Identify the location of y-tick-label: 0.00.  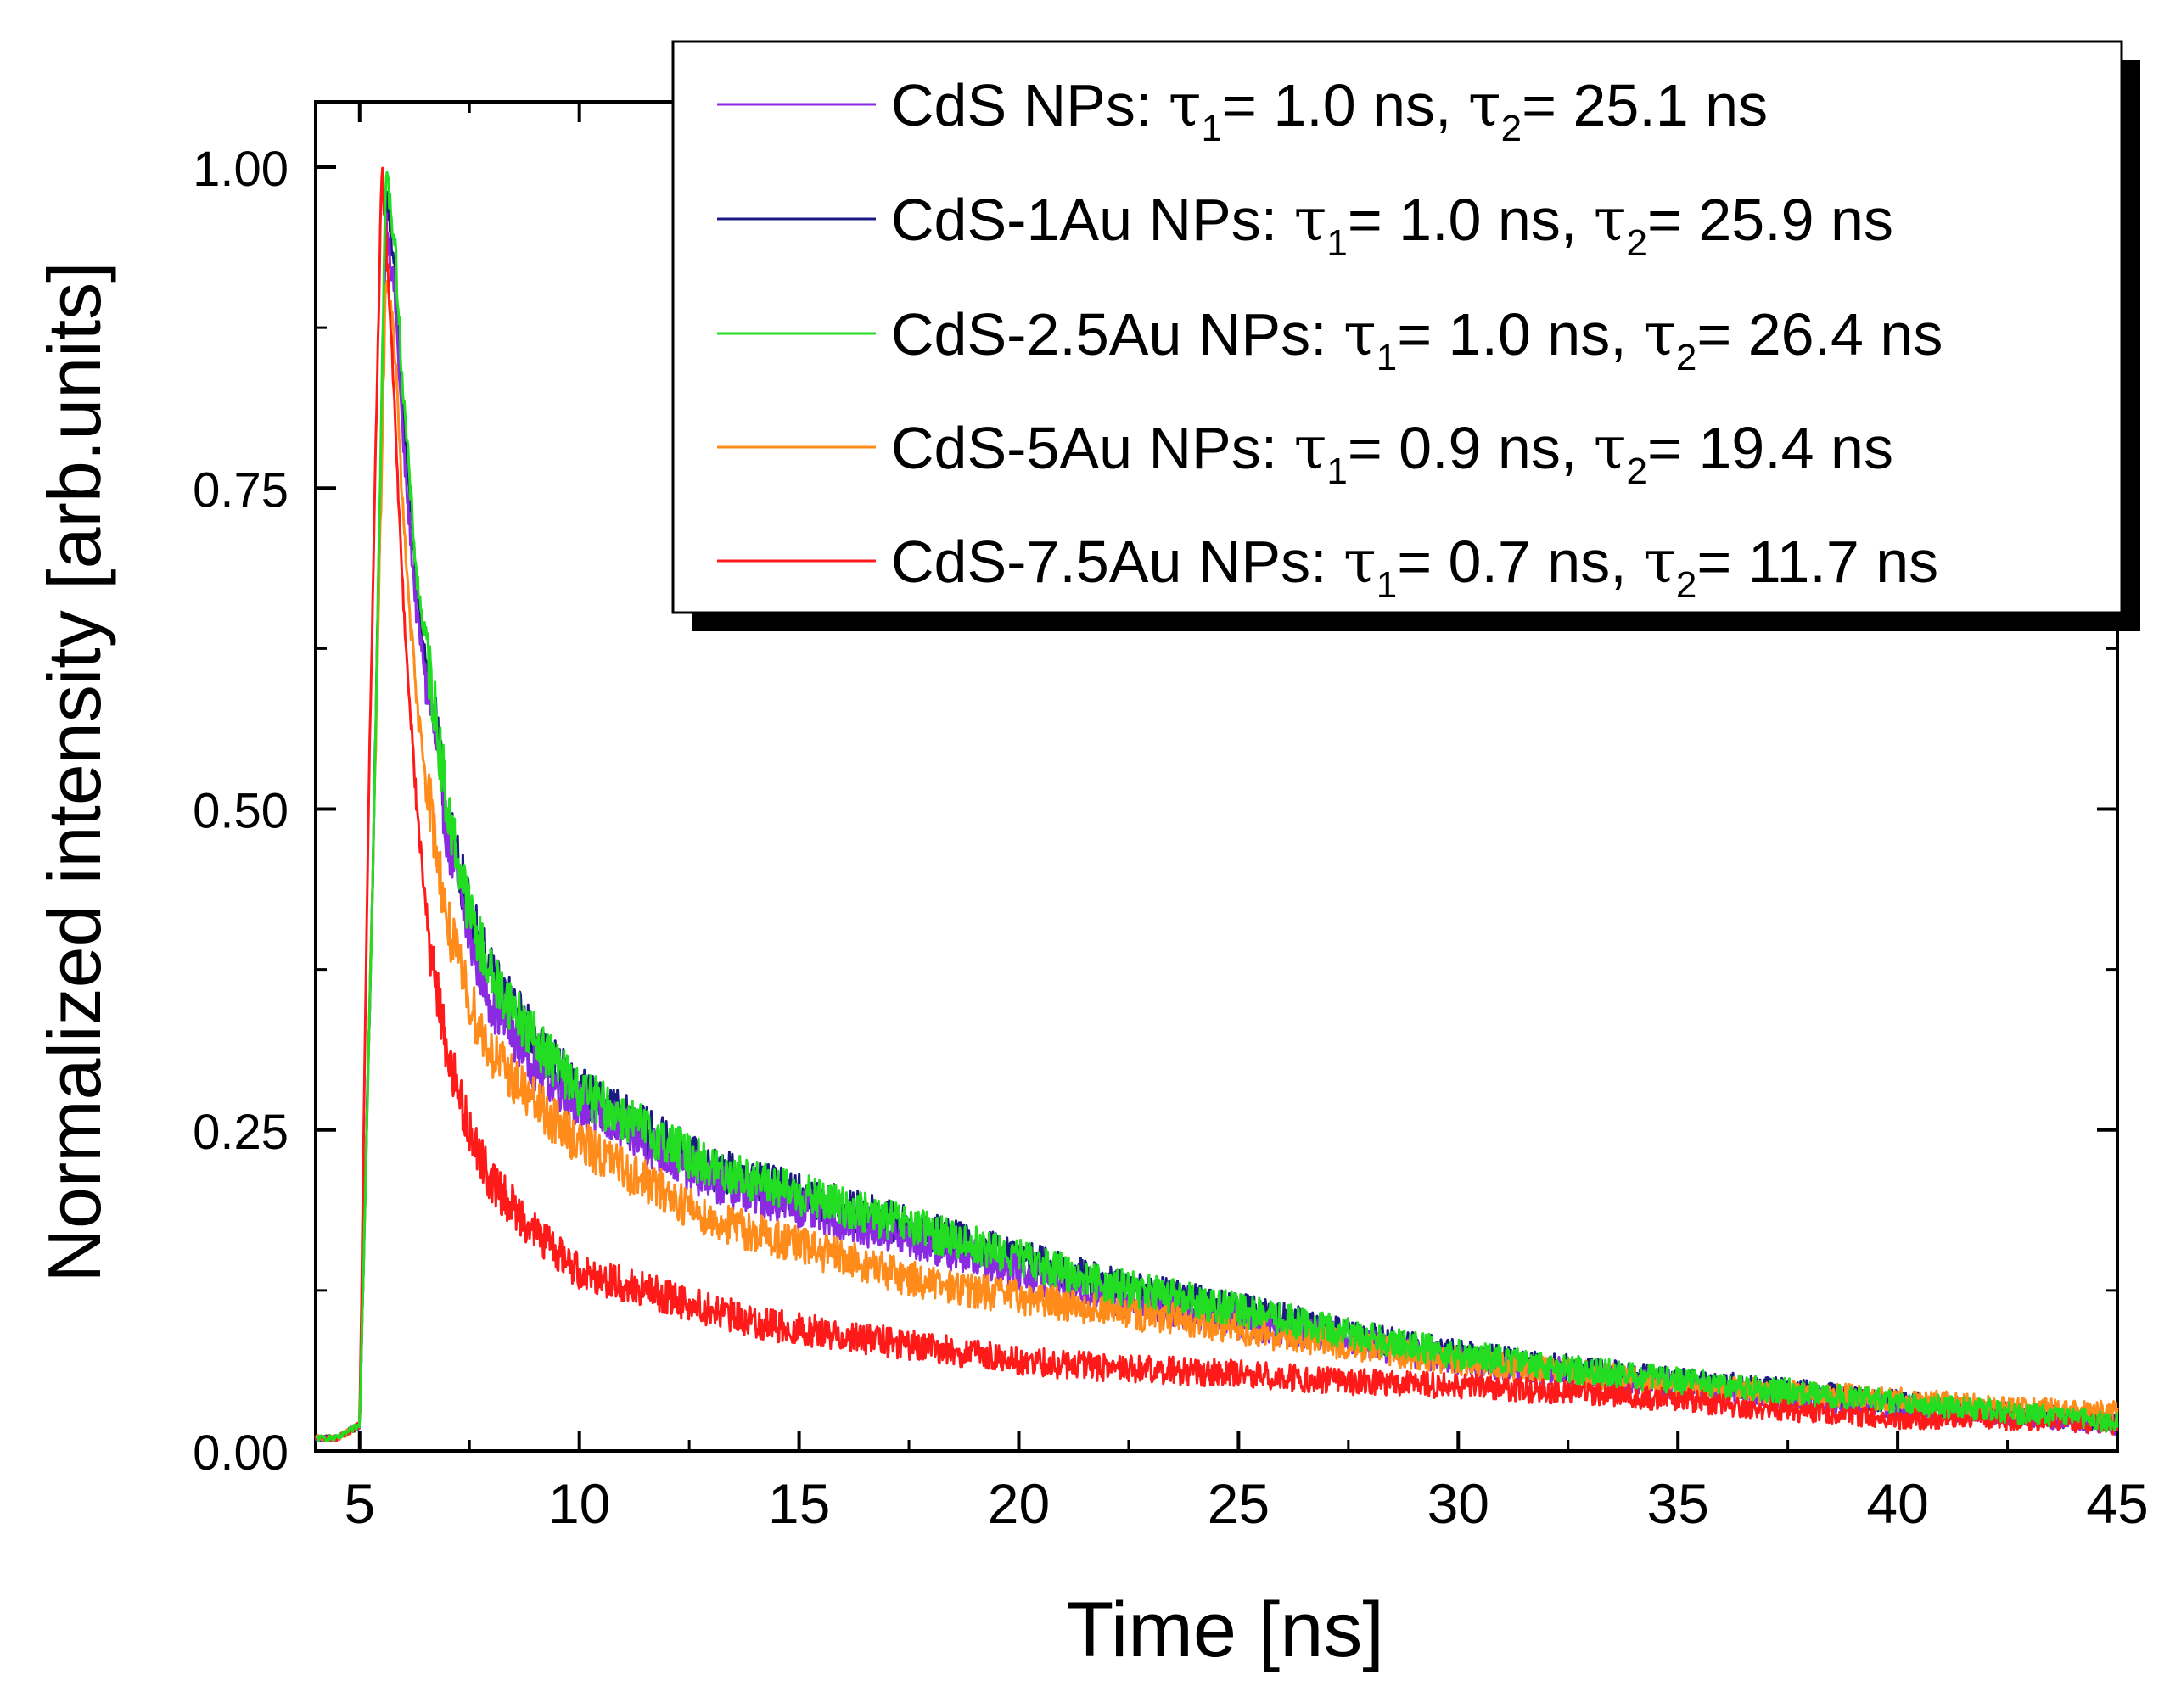
(241, 1453).